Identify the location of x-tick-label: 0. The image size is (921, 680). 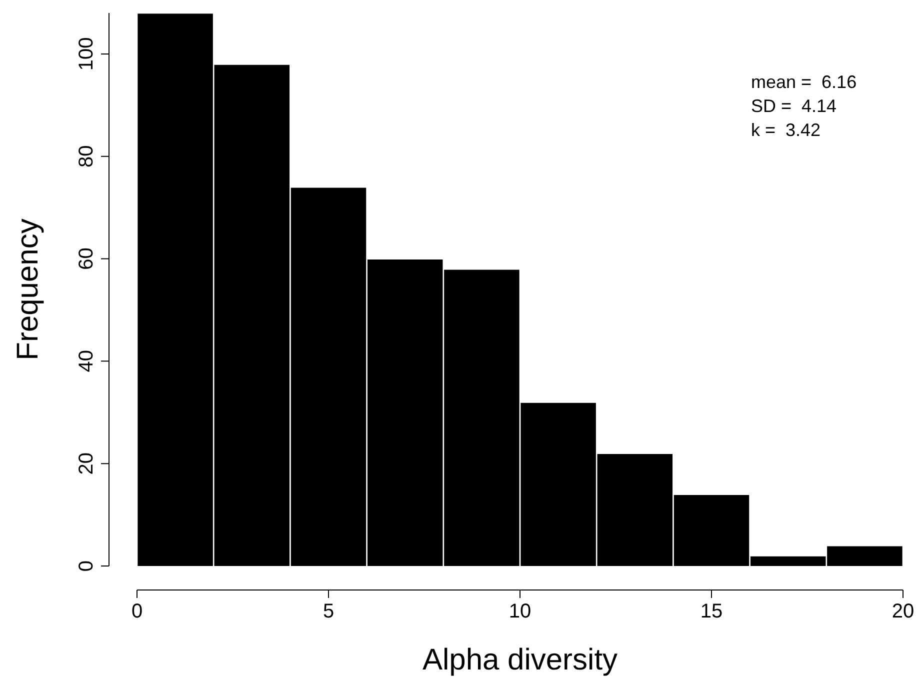
(137, 611).